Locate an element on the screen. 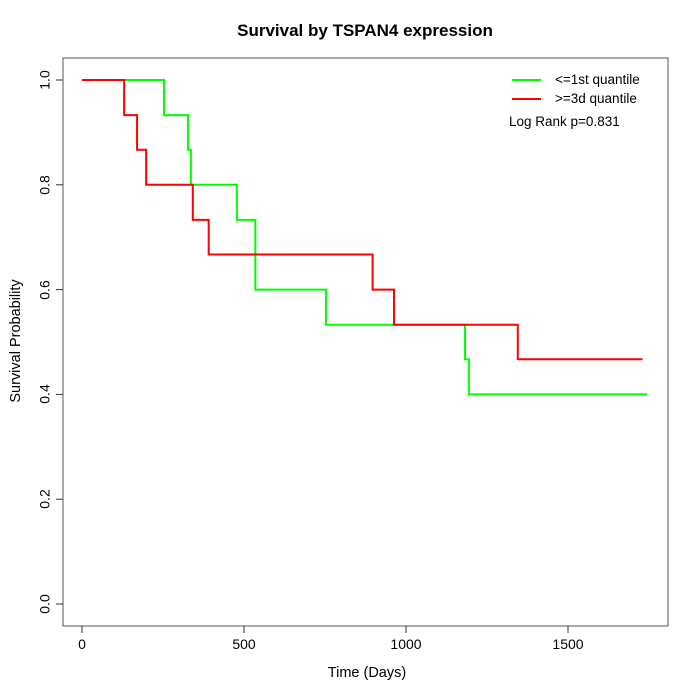 Image resolution: width=700 pixels, height=700 pixels. legend-item-3d-quantile: >=3d quantile is located at coordinates (574, 98).